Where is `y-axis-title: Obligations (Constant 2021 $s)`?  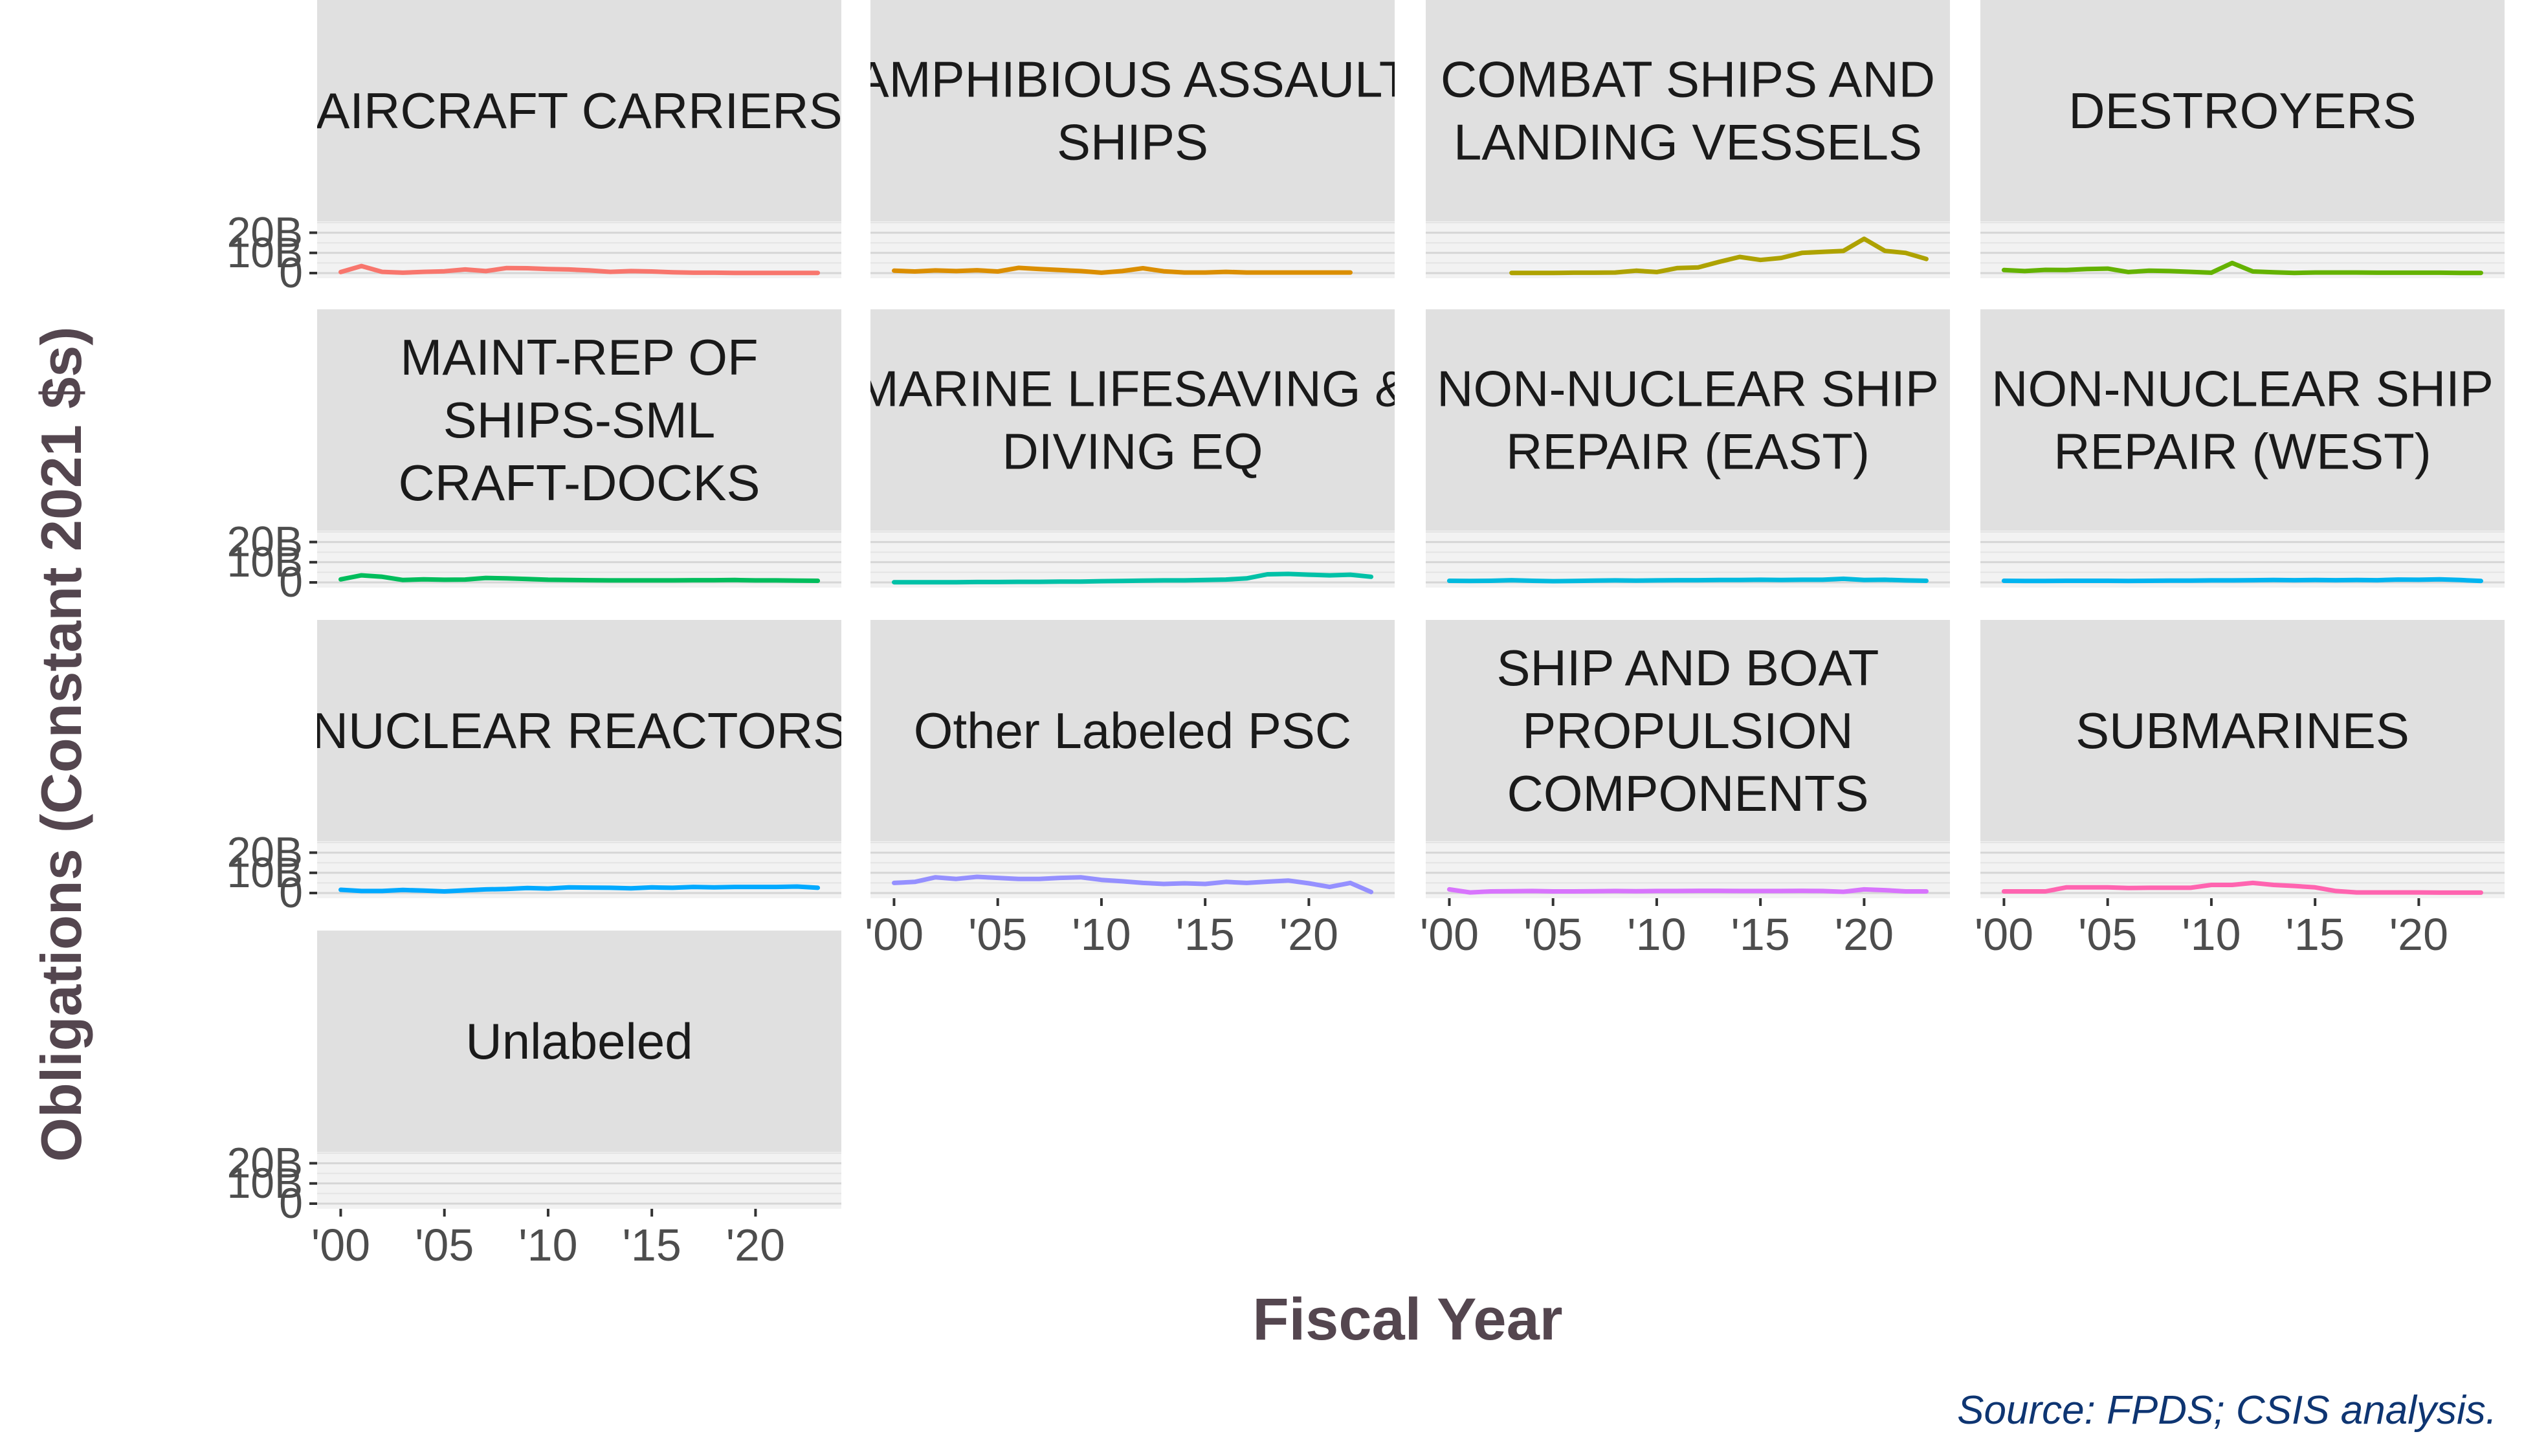 y-axis-title: Obligations (Constant 2021 $s) is located at coordinates (61, 744).